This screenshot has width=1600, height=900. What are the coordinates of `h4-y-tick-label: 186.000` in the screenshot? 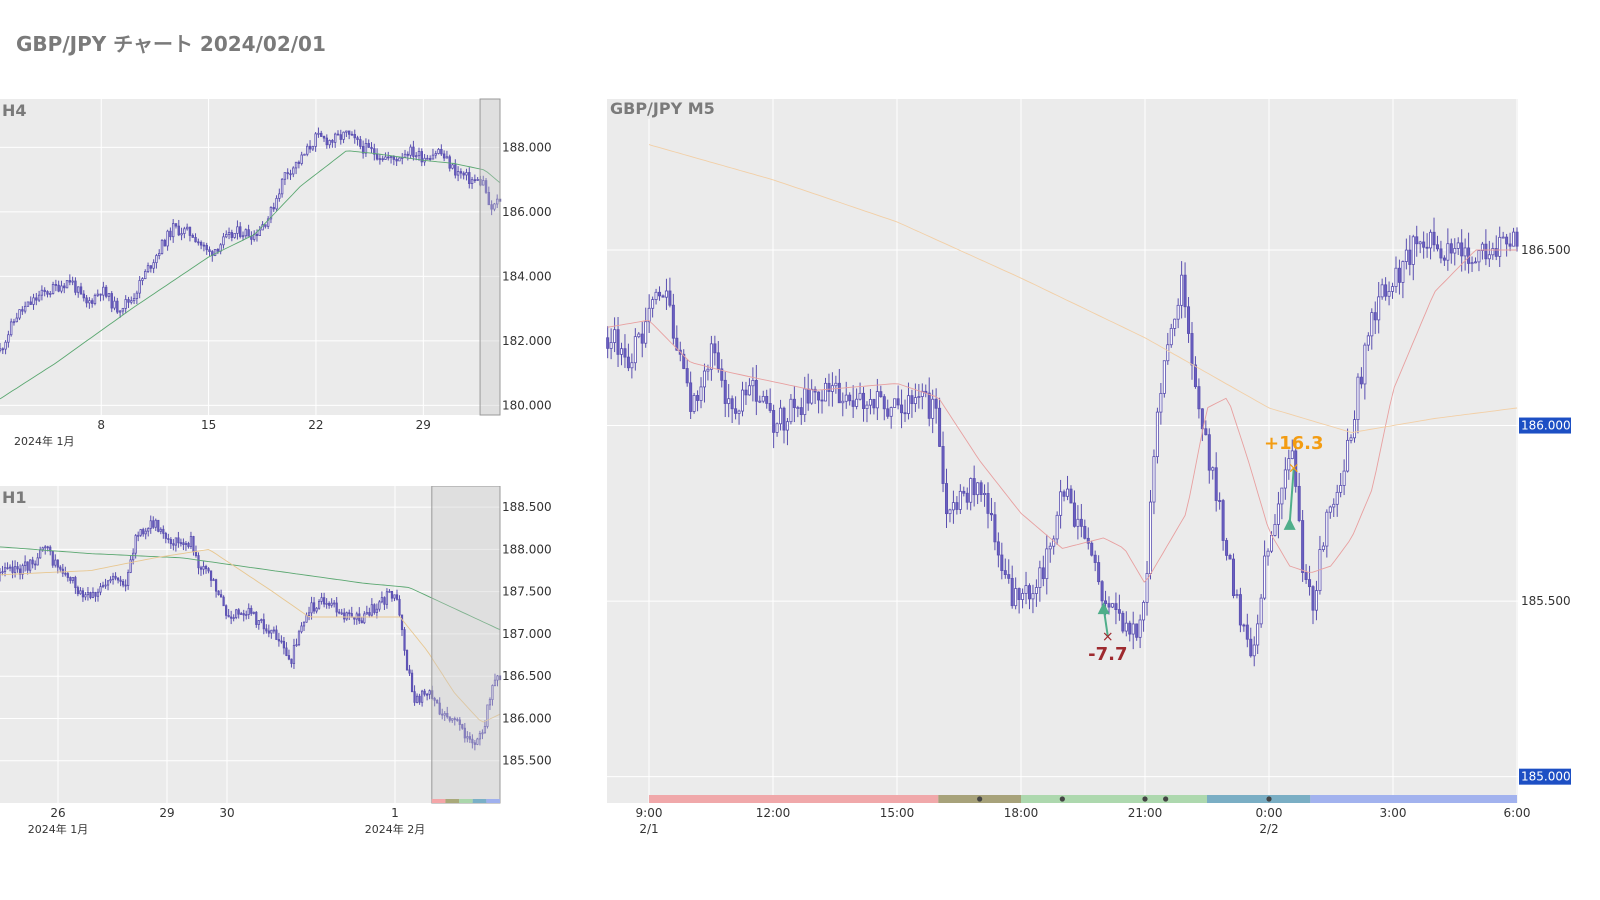 It's located at (527, 212).